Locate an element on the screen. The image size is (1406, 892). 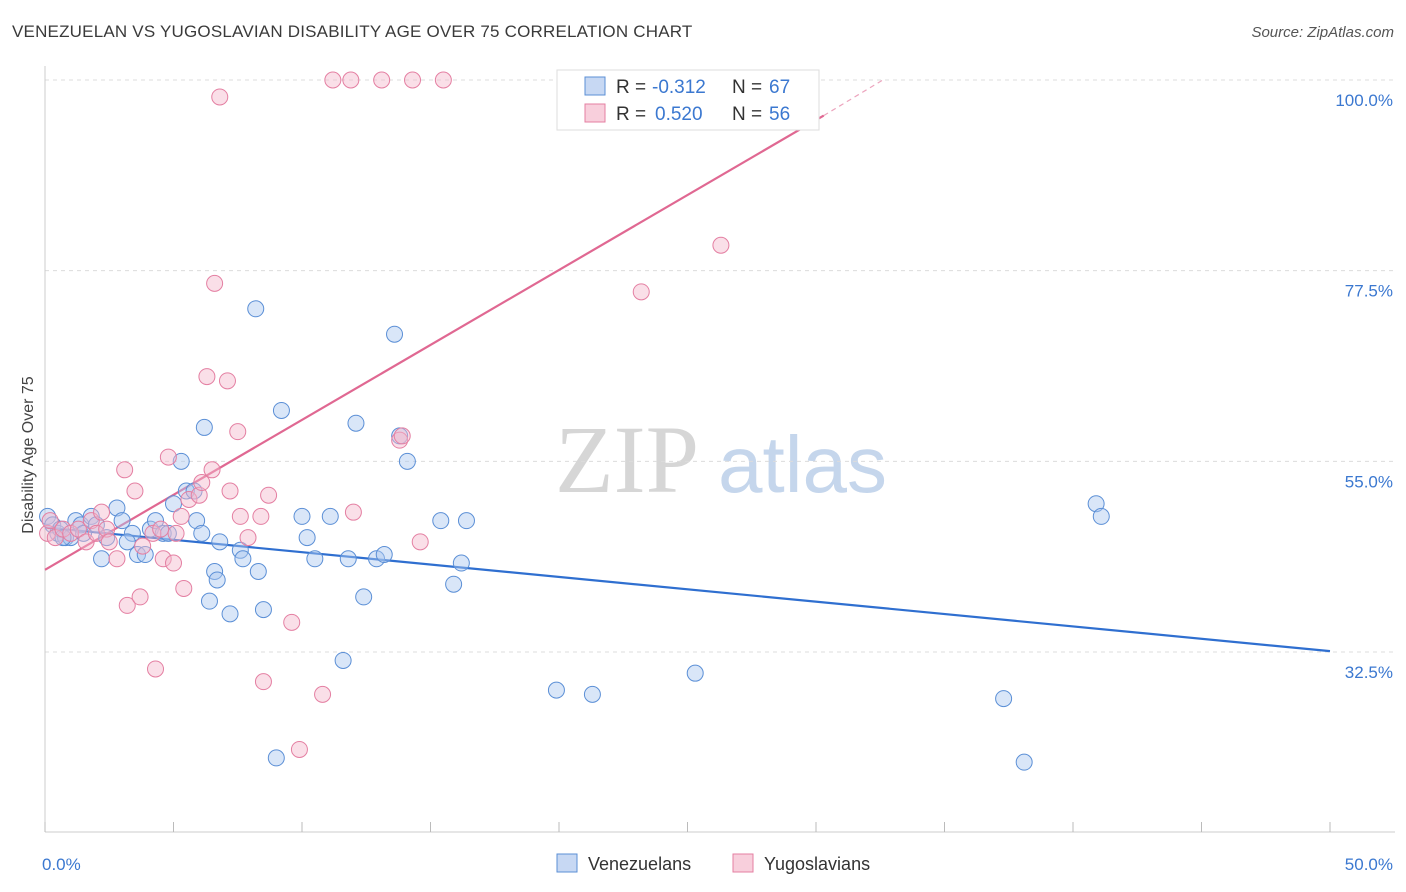
y-tick-labels: 32.5% 55.0% 77.5% 100.0% is located at coordinates (1364, 386).